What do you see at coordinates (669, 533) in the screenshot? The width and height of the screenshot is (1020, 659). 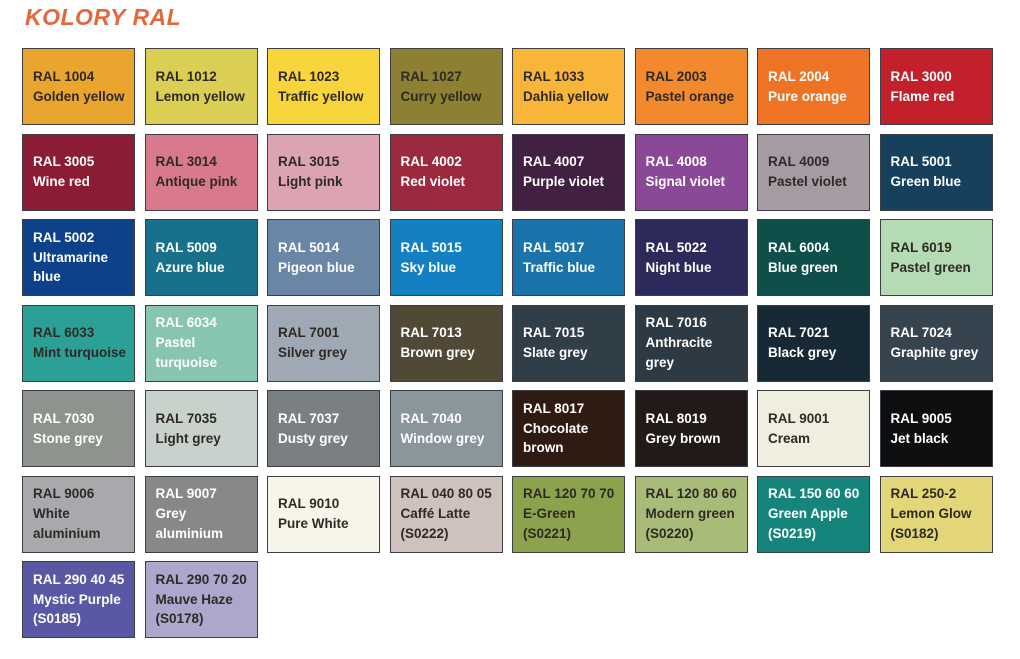 I see `swatch-suffix: (S0220)` at bounding box center [669, 533].